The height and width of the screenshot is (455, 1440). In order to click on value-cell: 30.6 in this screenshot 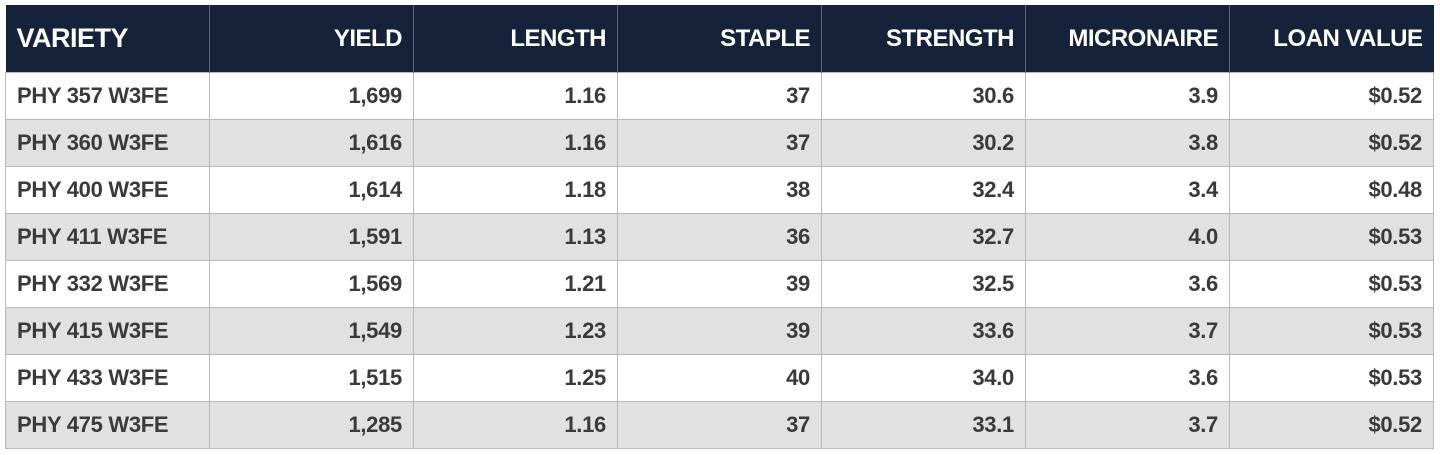, I will do `click(923, 96)`.